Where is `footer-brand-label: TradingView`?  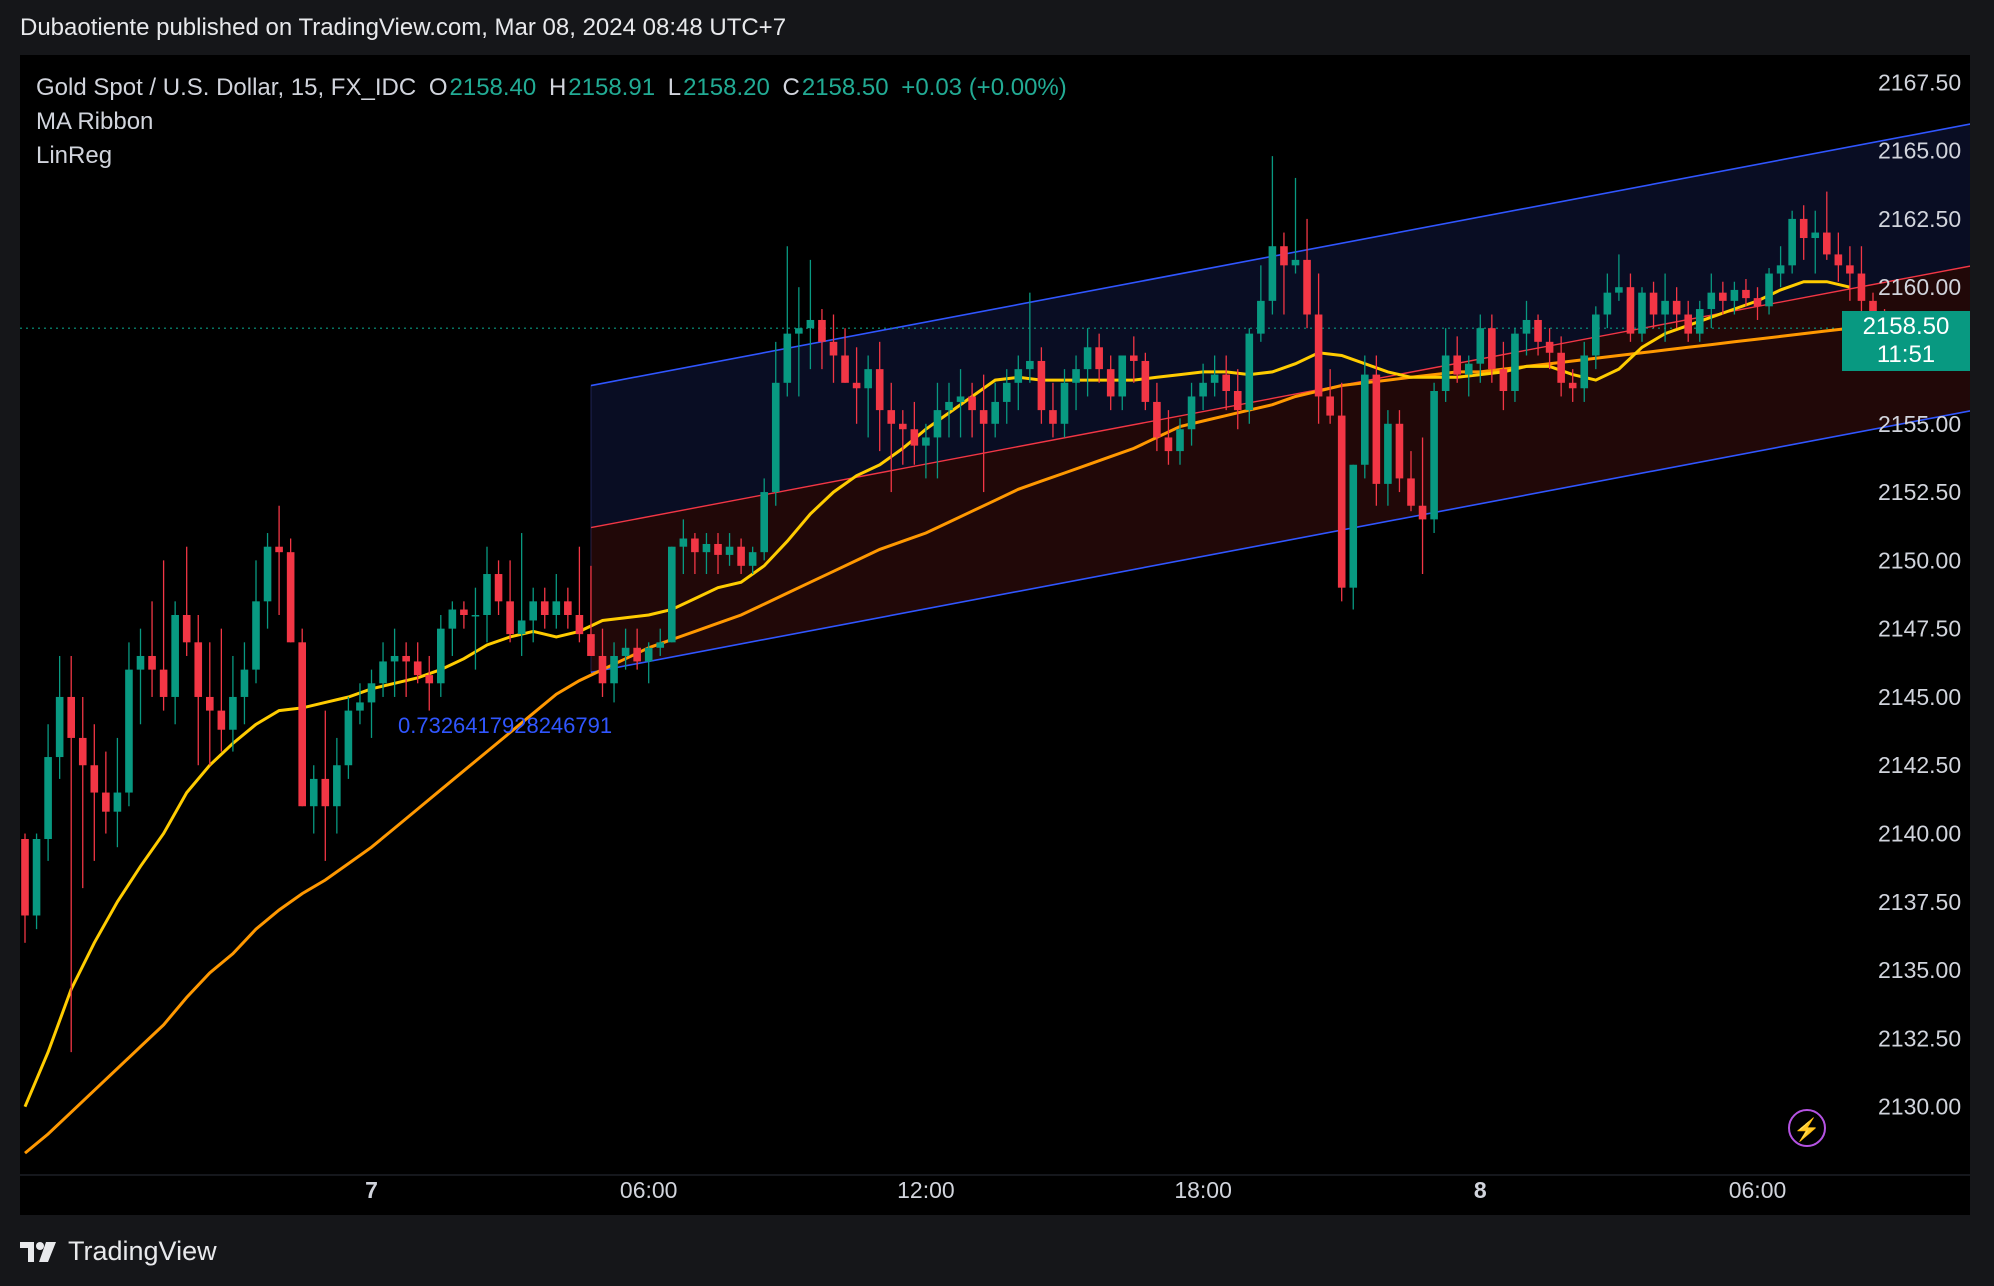 footer-brand-label: TradingView is located at coordinates (142, 1251).